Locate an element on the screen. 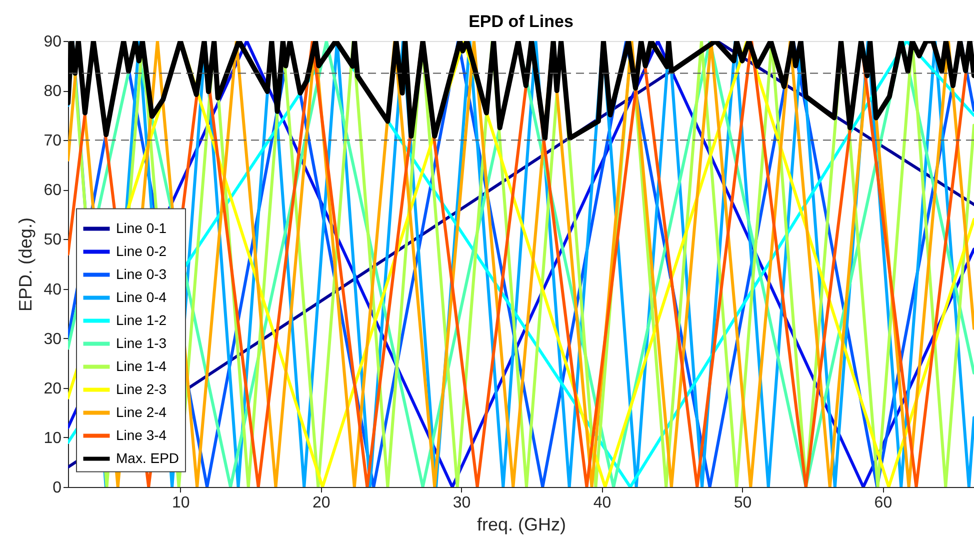 The image size is (974, 547). x-axis-title: freq. (GHz) is located at coordinates (521, 524).